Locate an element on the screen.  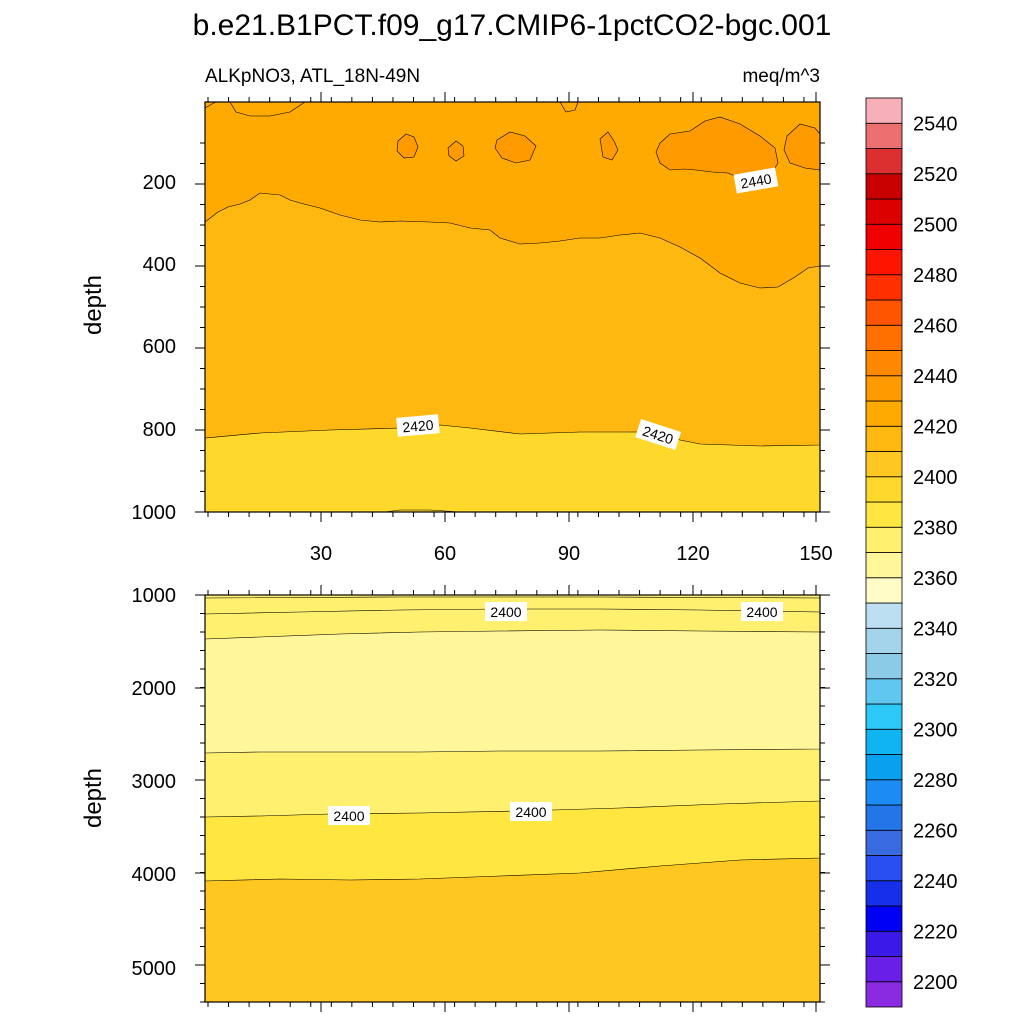
svg-text: 2420 is located at coordinates (418, 426).